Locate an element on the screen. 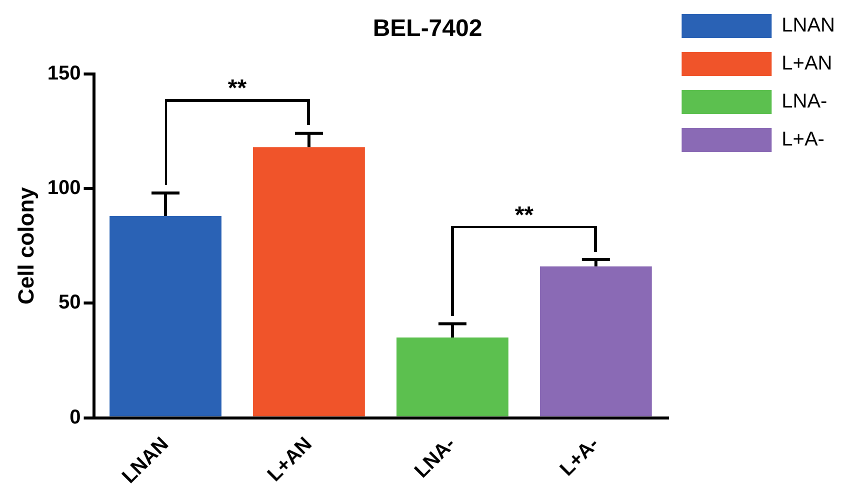 This screenshot has width=855, height=502. y-tick-label: 50 is located at coordinates (69, 303).